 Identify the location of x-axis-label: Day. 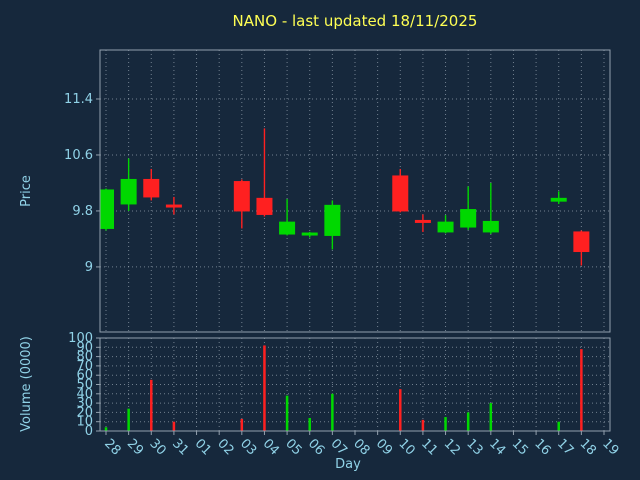
(348, 464).